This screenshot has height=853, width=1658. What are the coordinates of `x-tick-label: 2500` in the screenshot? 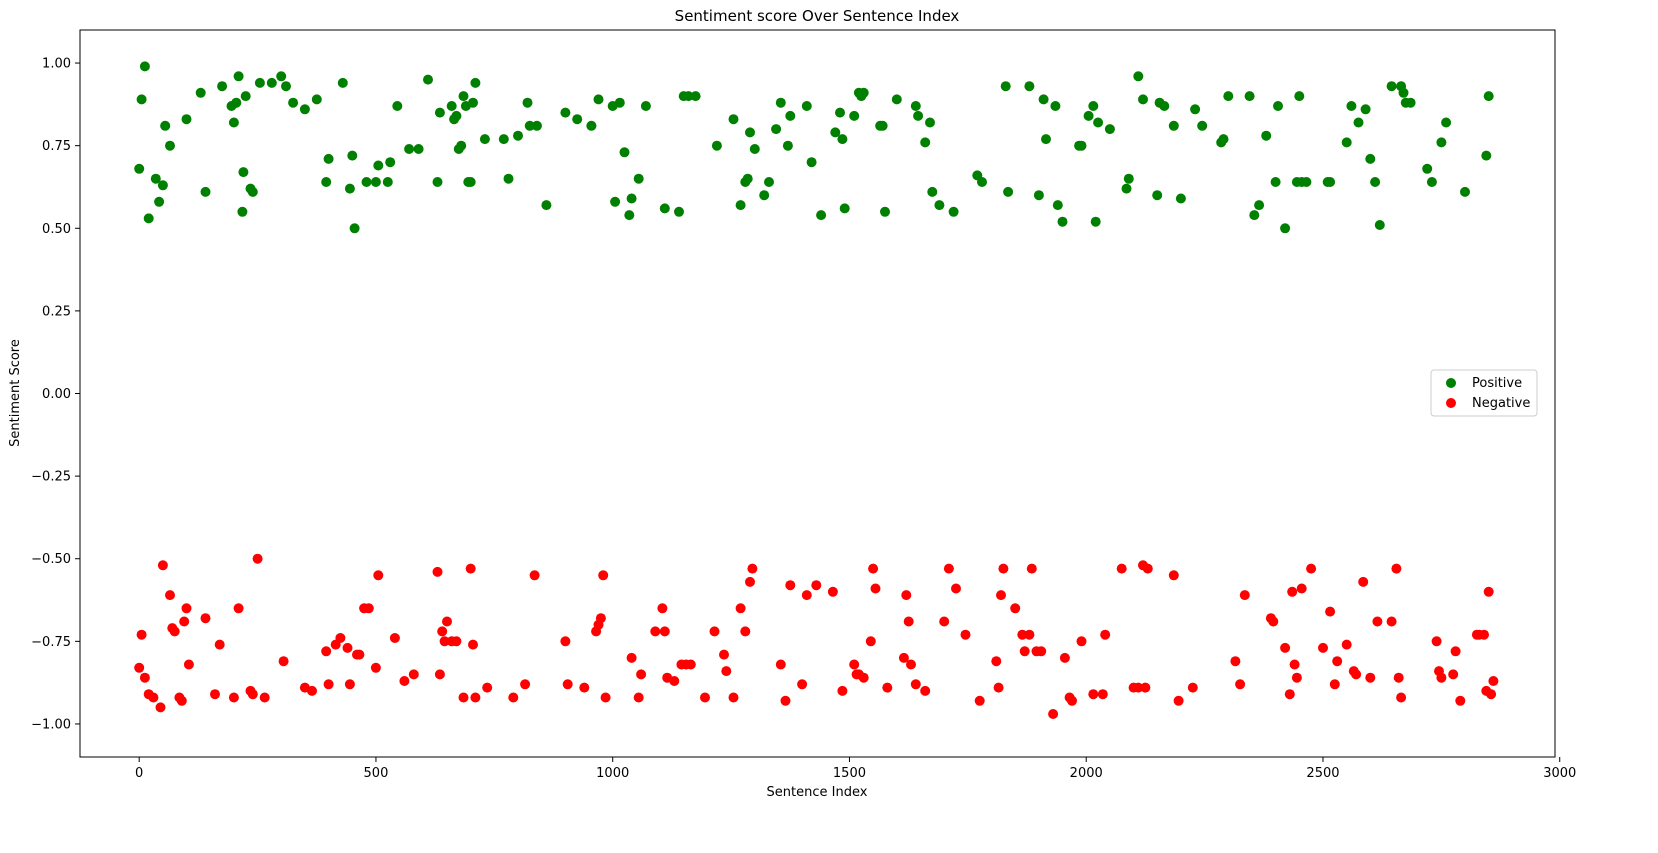 It's located at (1322, 773).